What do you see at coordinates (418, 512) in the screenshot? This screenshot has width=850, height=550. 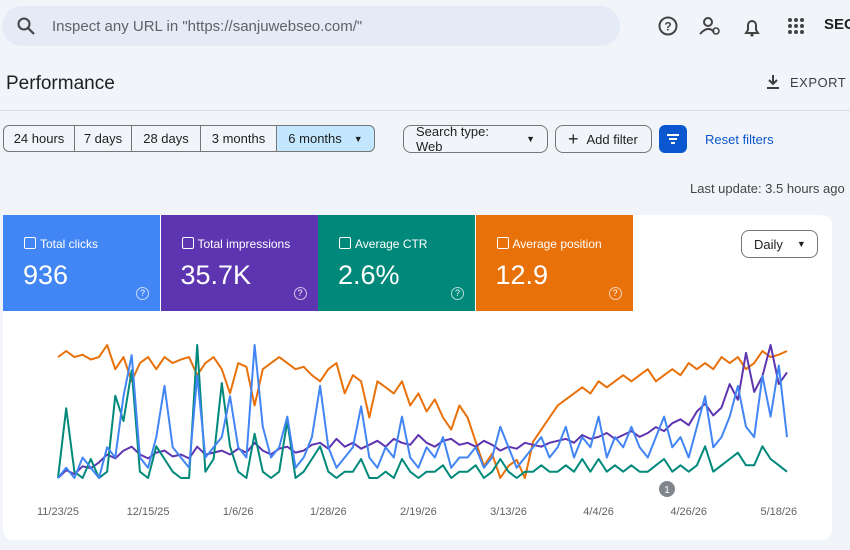 I see `x-tick-label: 2/19/26` at bounding box center [418, 512].